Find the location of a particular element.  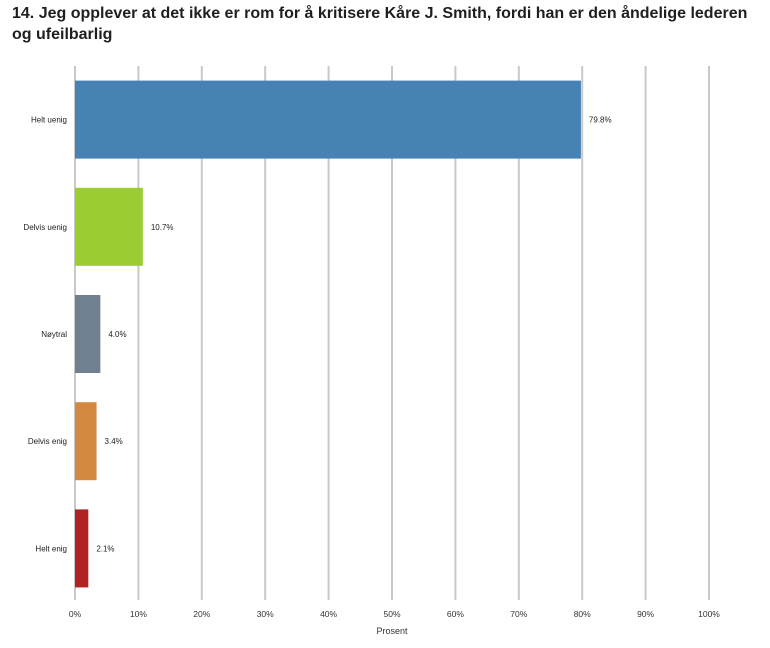

x-tick-label: 10% is located at coordinates (138, 614).